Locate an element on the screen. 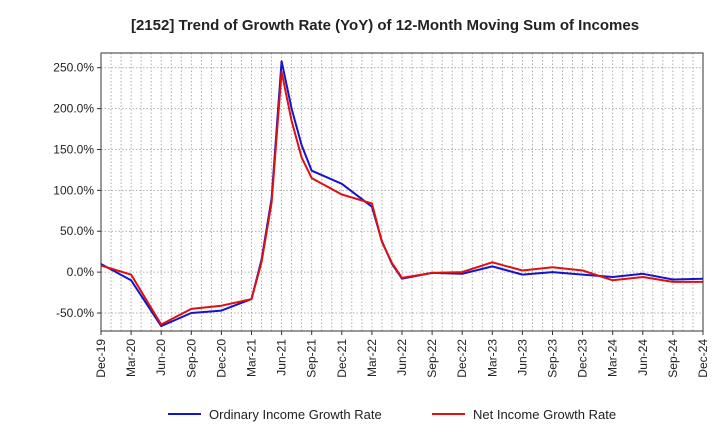 This screenshot has width=720, height=440. x-tick-label: Sep-21 is located at coordinates (312, 358).